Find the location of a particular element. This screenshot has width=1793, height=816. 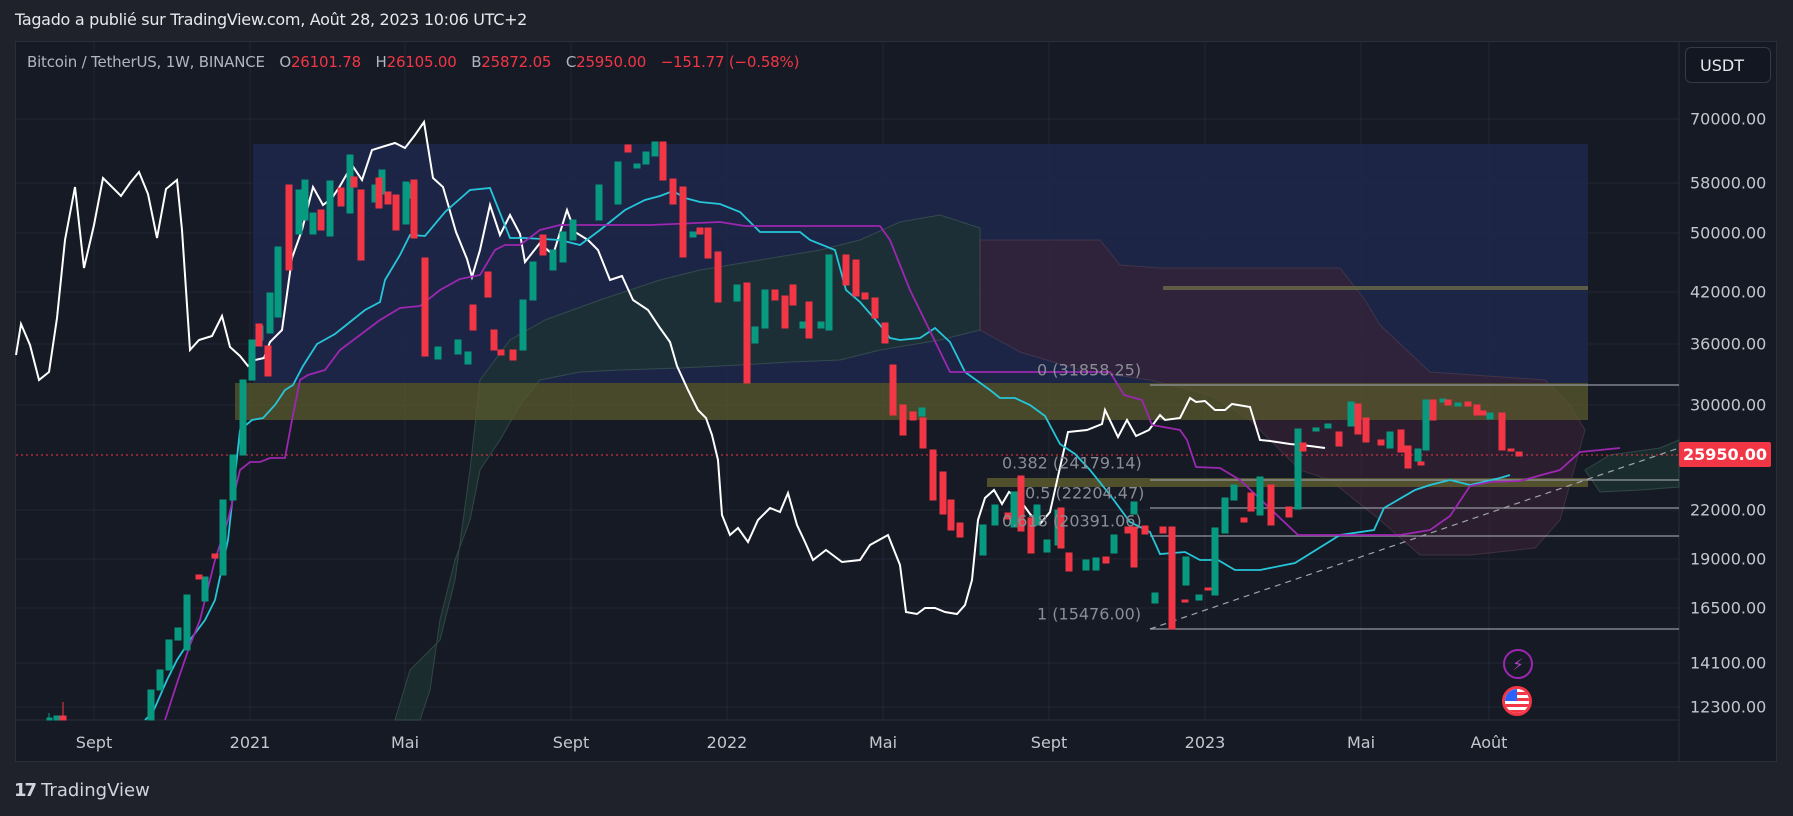

tradingview-brand: 17 TradingView is located at coordinates (82, 790).